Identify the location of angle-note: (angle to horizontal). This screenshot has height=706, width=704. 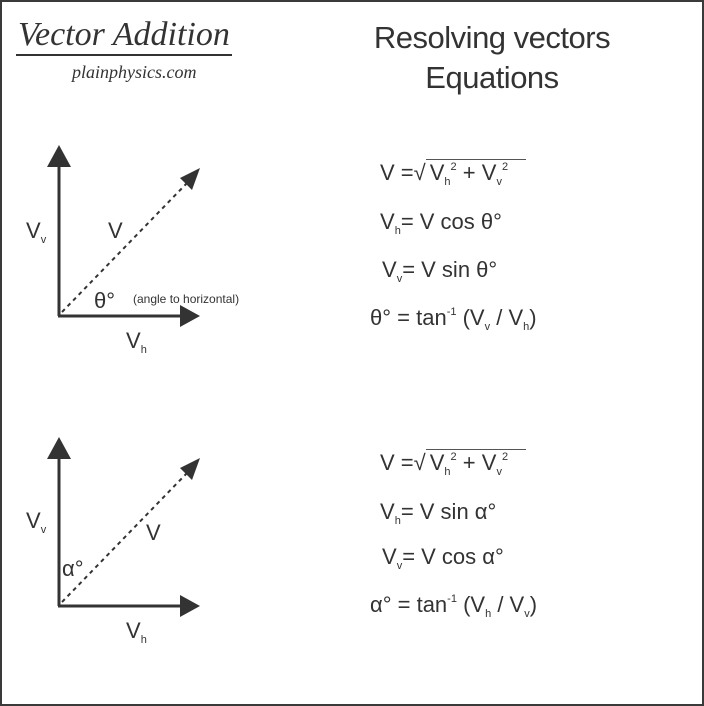
(186, 299).